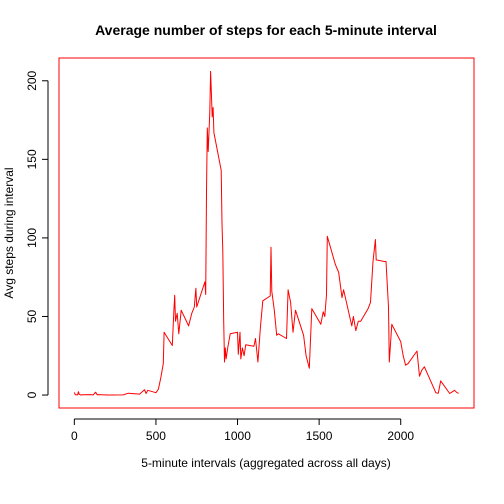  I want to click on x-tick-label: 1500, so click(319, 436).